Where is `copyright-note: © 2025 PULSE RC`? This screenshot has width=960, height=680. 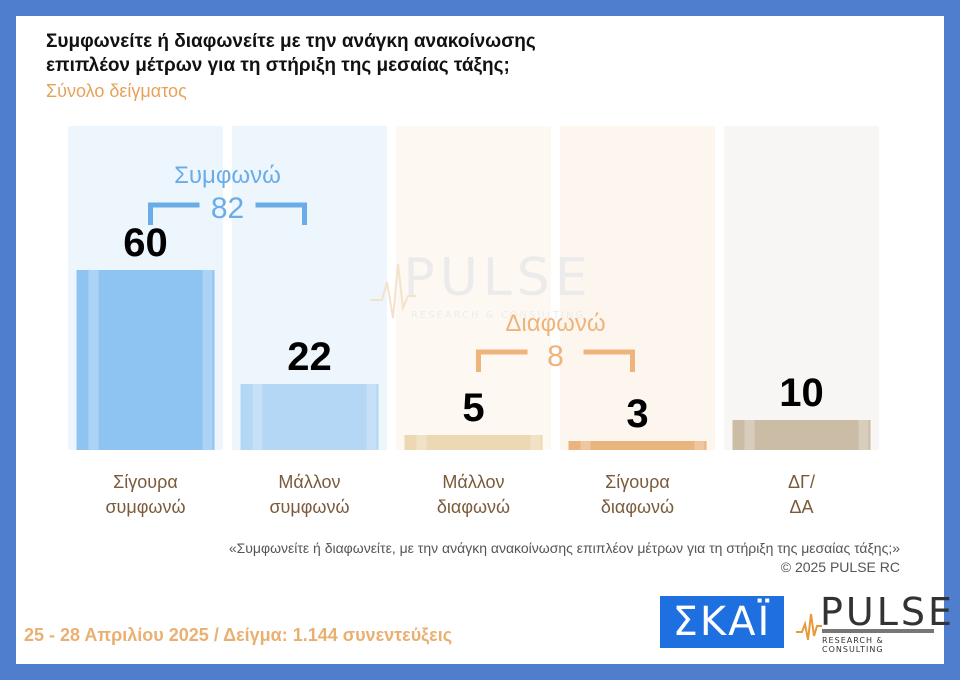 copyright-note: © 2025 PULSE RC is located at coordinates (840, 567).